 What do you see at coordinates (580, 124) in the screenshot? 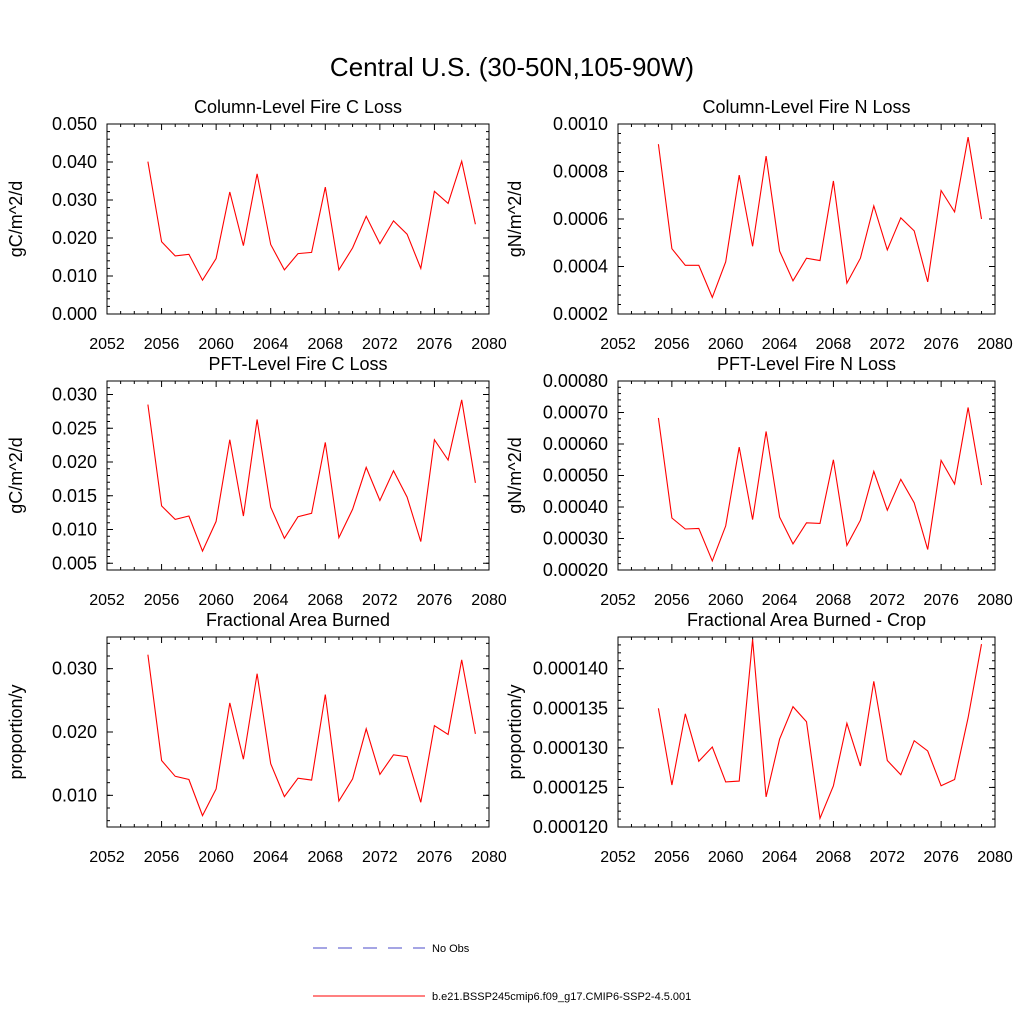
I see `y-tick-label: 0.0010` at bounding box center [580, 124].